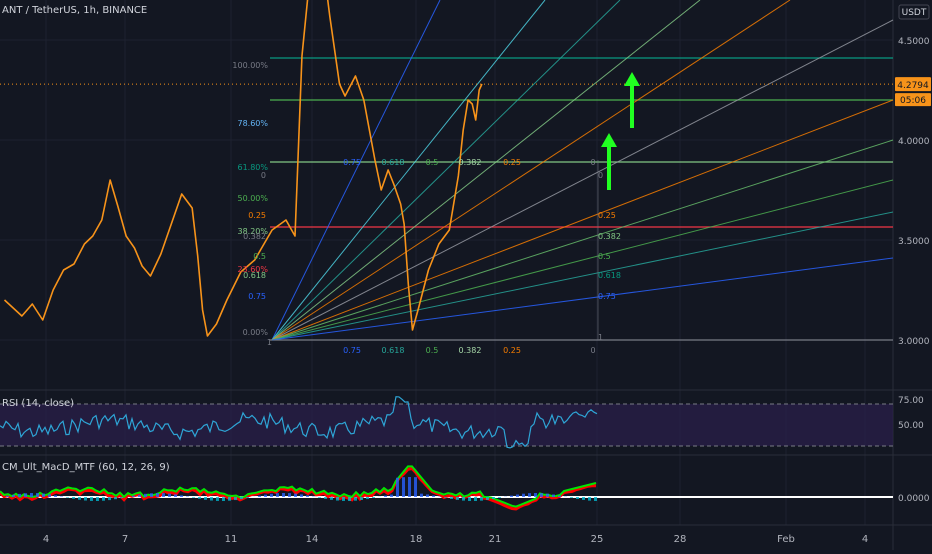  Describe the element at coordinates (865, 539) in the screenshot. I see `x-tick-label: 4` at that location.